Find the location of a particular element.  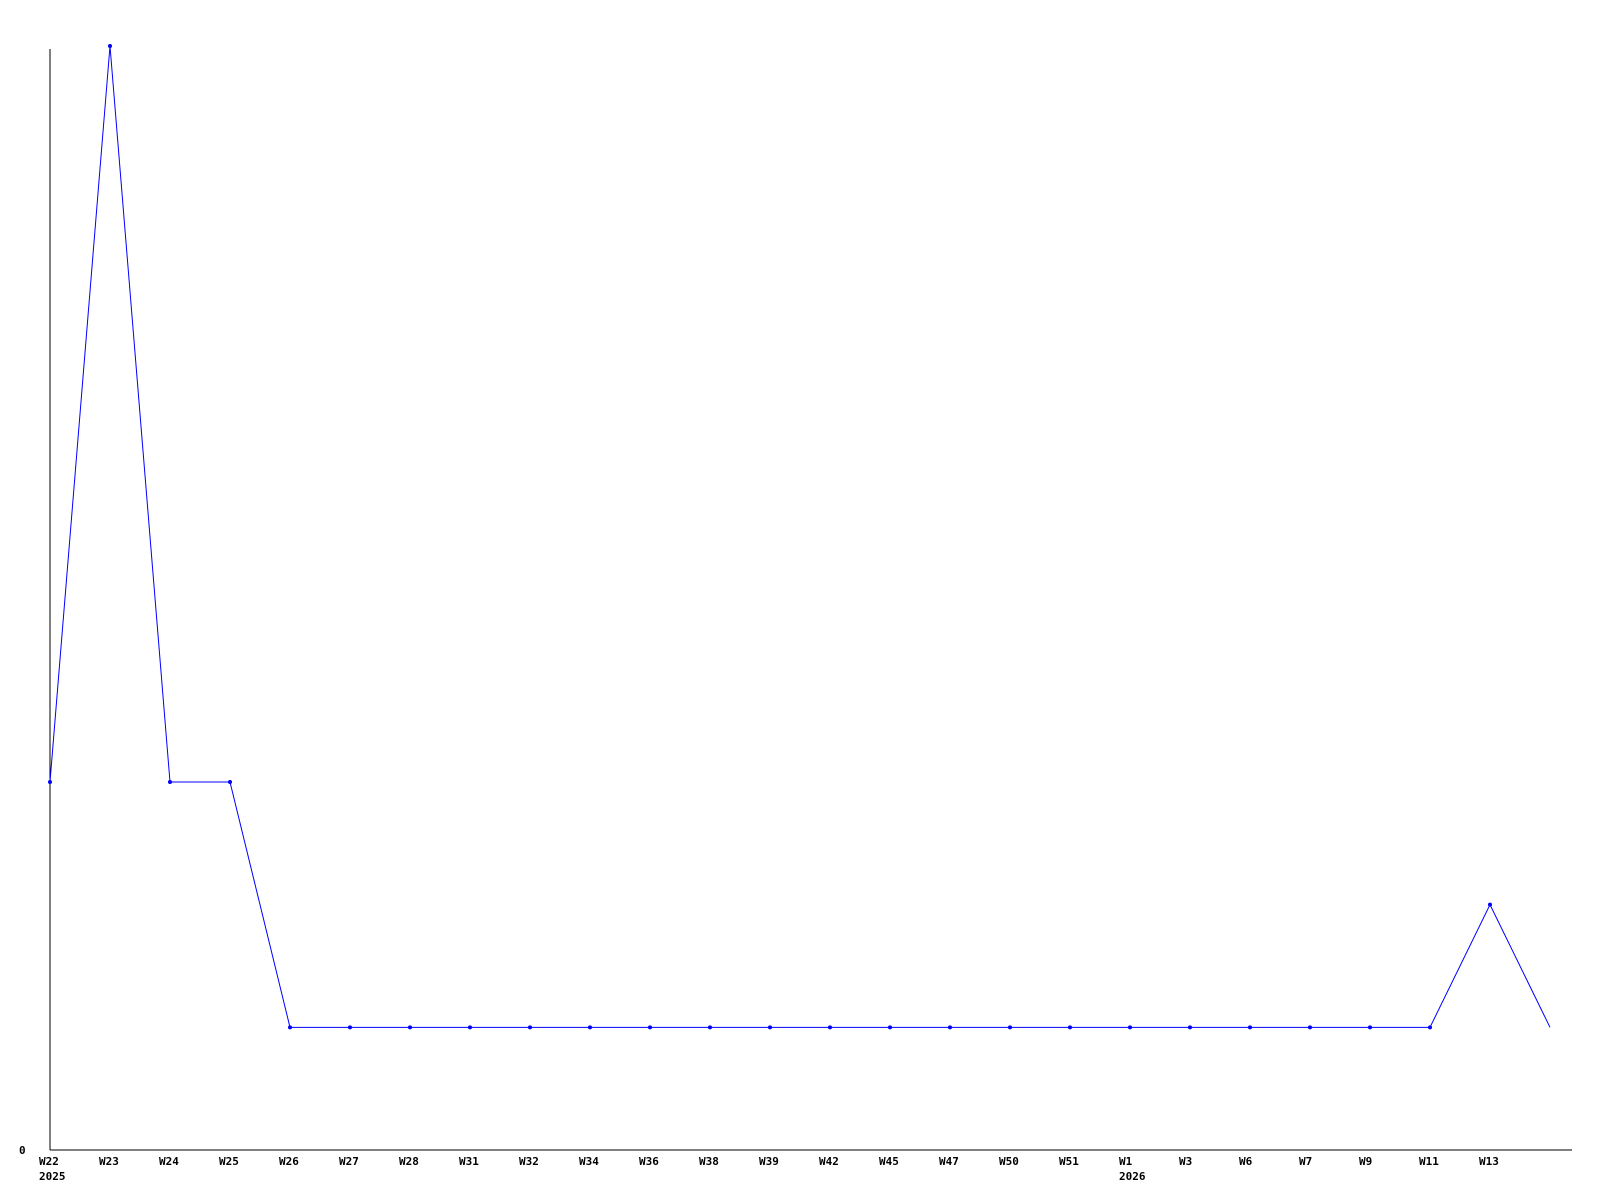

x-tick-label: W23 is located at coordinates (109, 1161).